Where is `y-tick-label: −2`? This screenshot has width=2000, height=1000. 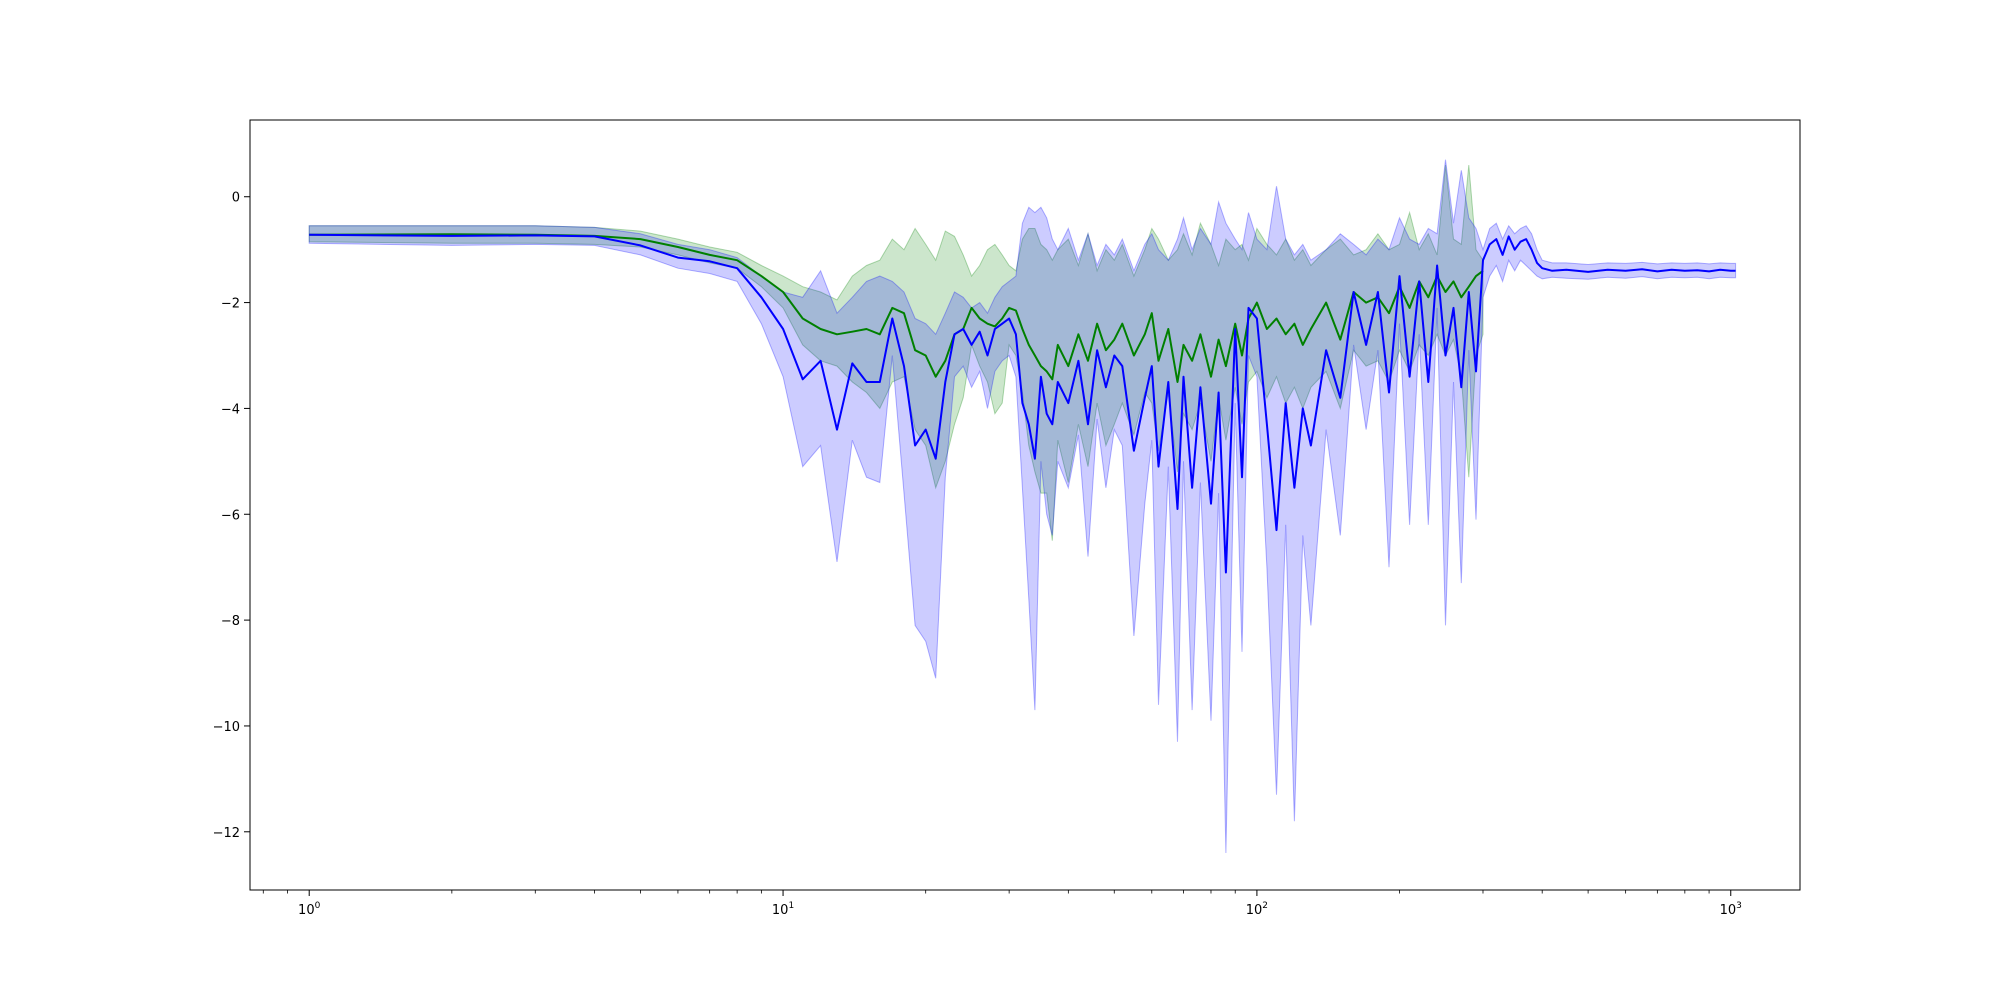 y-tick-label: −2 is located at coordinates (230, 304).